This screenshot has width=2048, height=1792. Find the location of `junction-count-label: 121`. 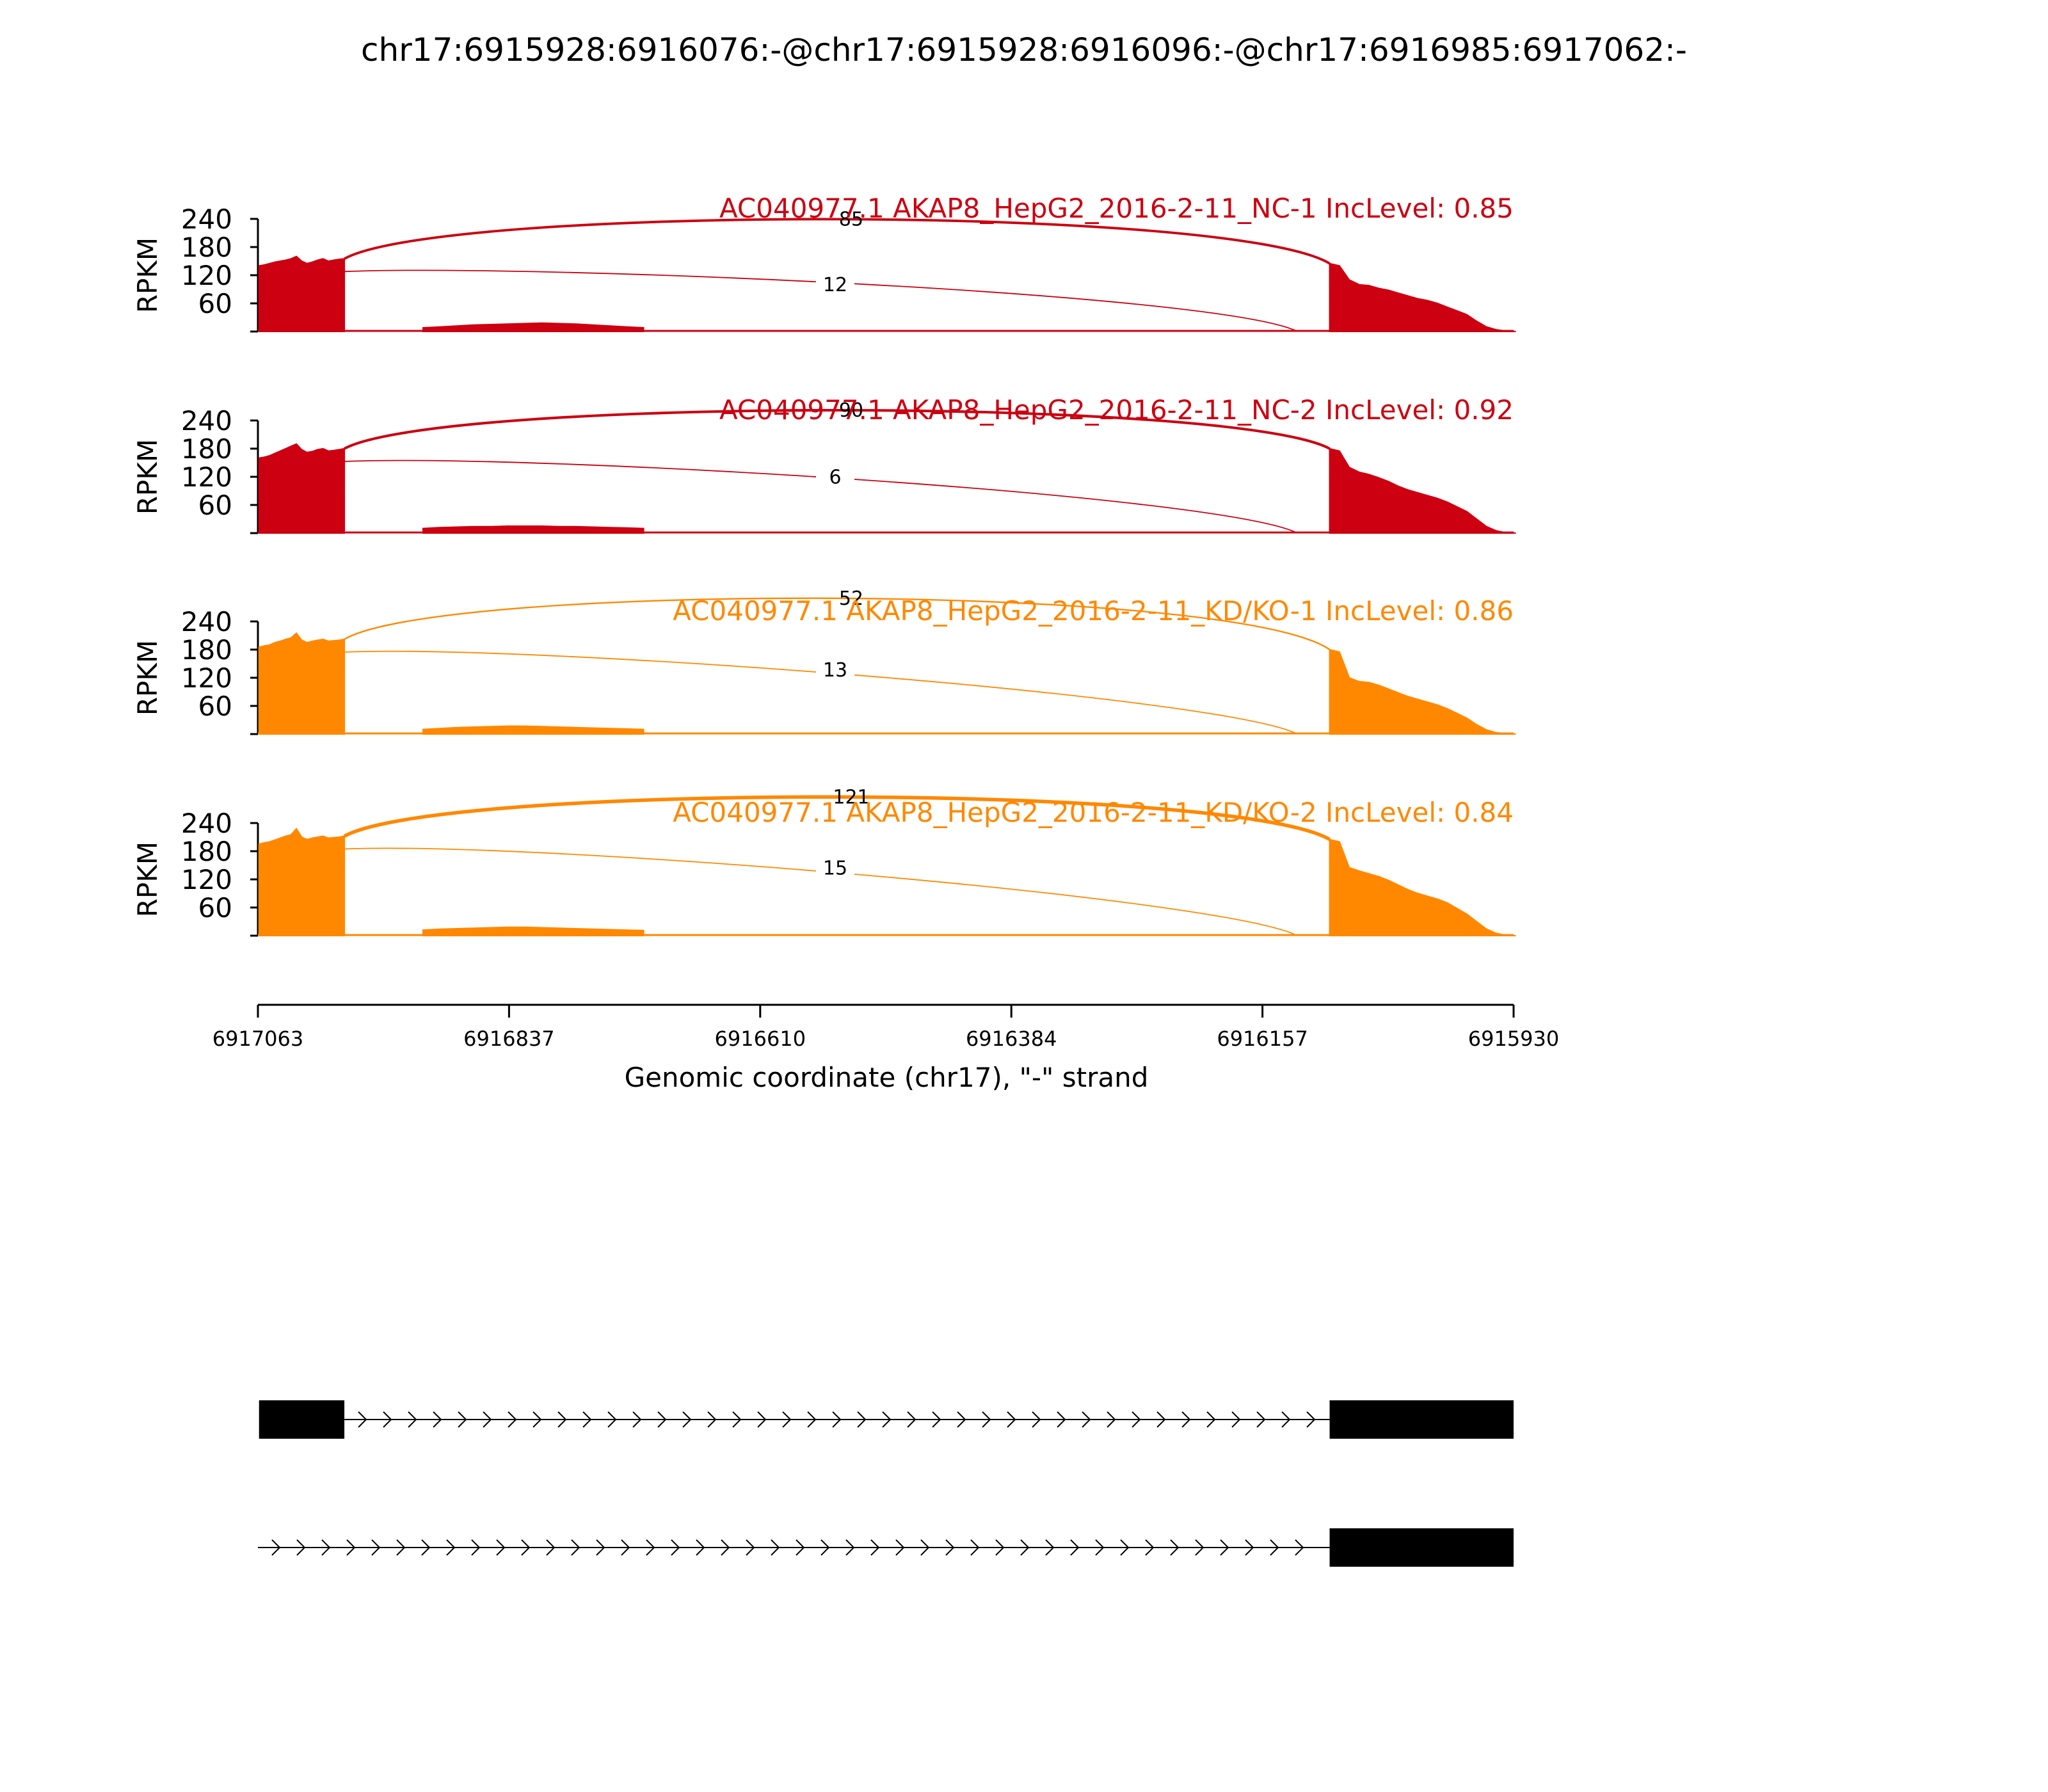

junction-count-label: 121 is located at coordinates (851, 797).